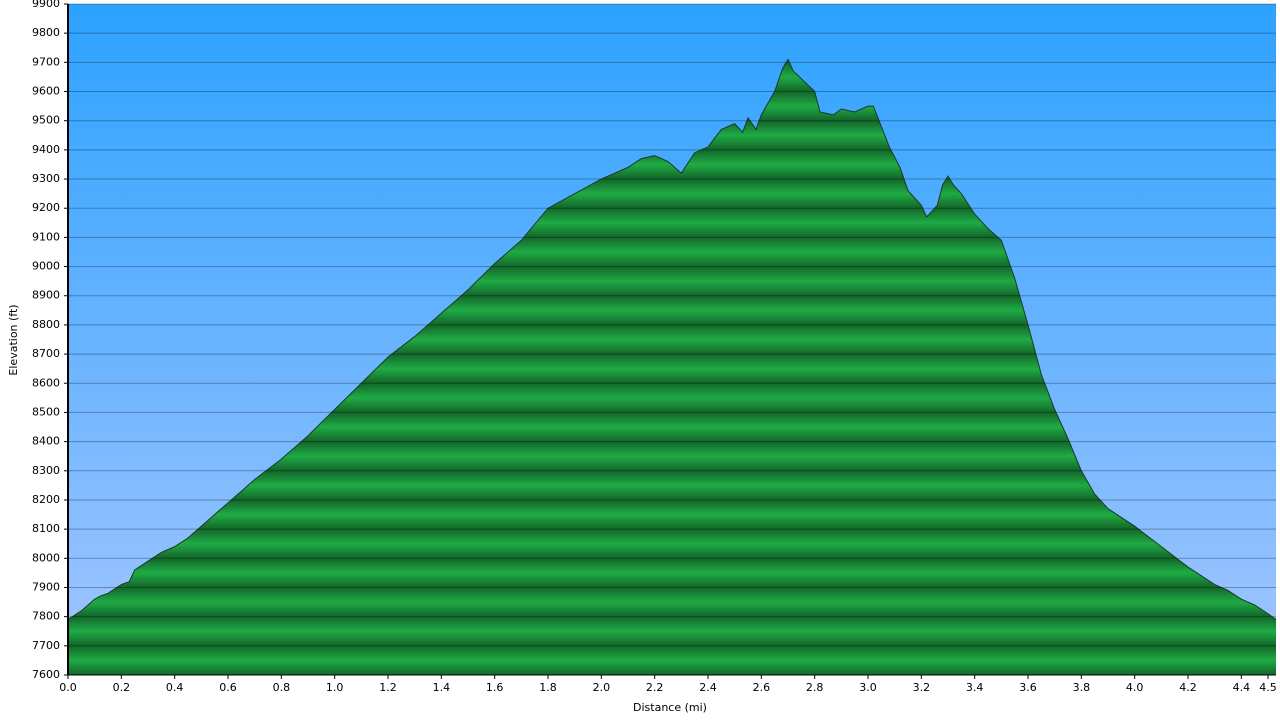 This screenshot has height=725, width=1280. Describe the element at coordinates (46, 149) in the screenshot. I see `y-tick-label: 9400` at that location.